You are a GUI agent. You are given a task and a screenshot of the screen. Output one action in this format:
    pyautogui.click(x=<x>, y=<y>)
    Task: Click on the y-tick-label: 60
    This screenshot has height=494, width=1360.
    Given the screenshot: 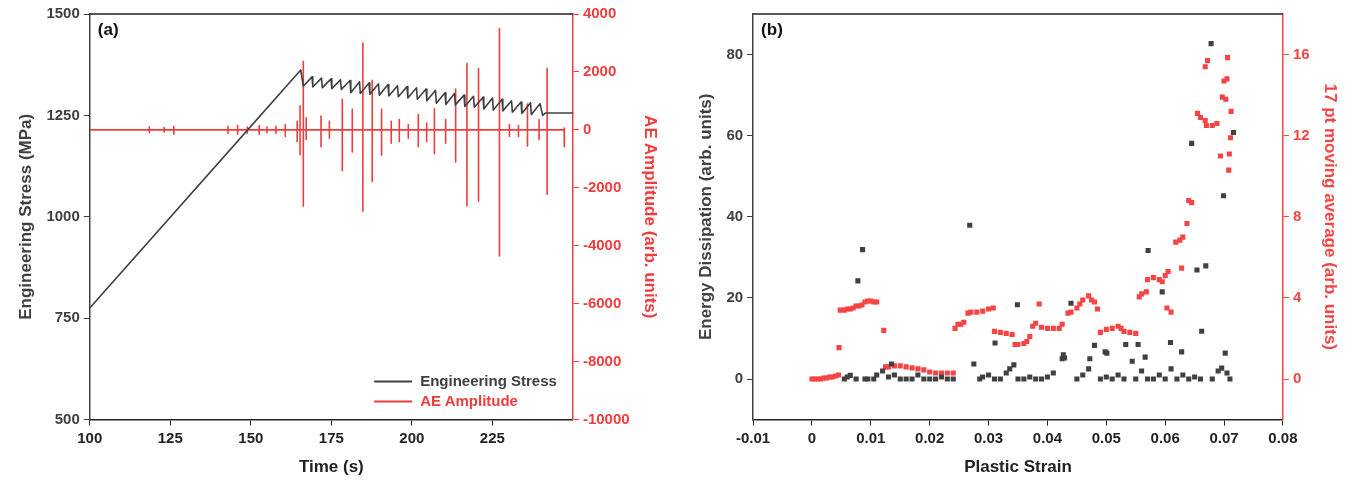 What is the action you would take?
    pyautogui.click(x=735, y=134)
    